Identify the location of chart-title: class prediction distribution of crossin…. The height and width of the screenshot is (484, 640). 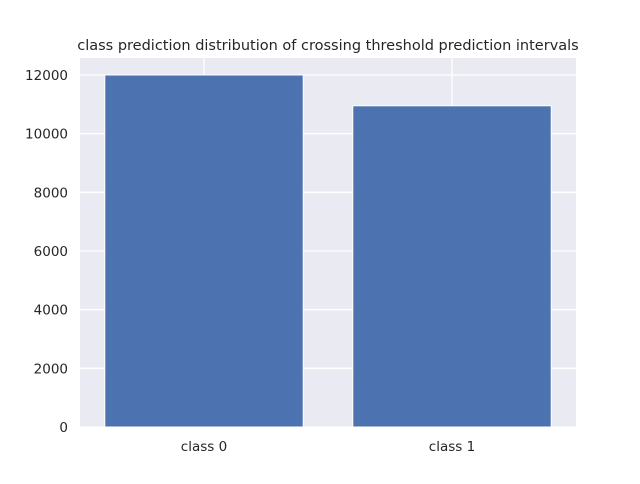
(328, 46).